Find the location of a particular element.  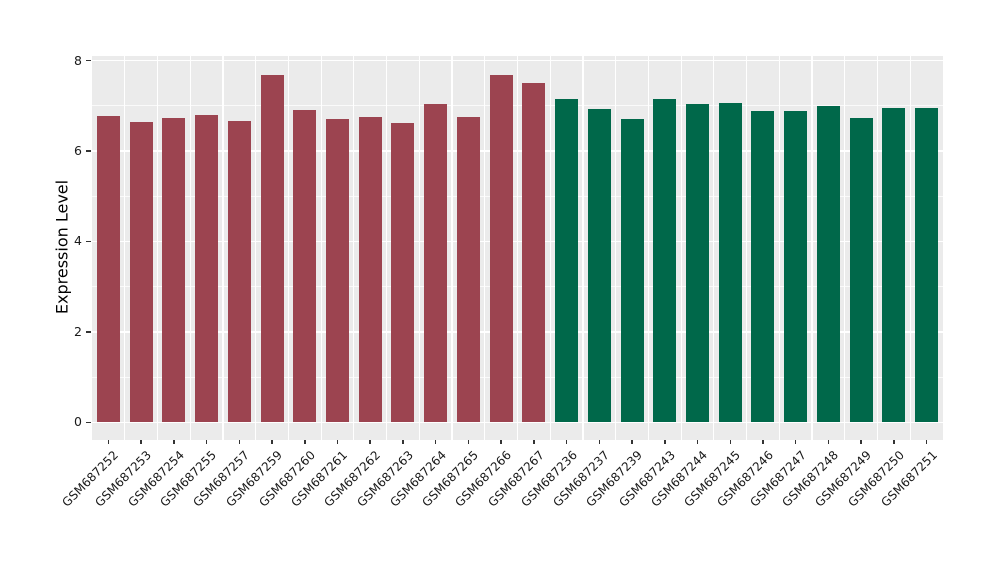

bar-GSM687265 is located at coordinates (468, 269).